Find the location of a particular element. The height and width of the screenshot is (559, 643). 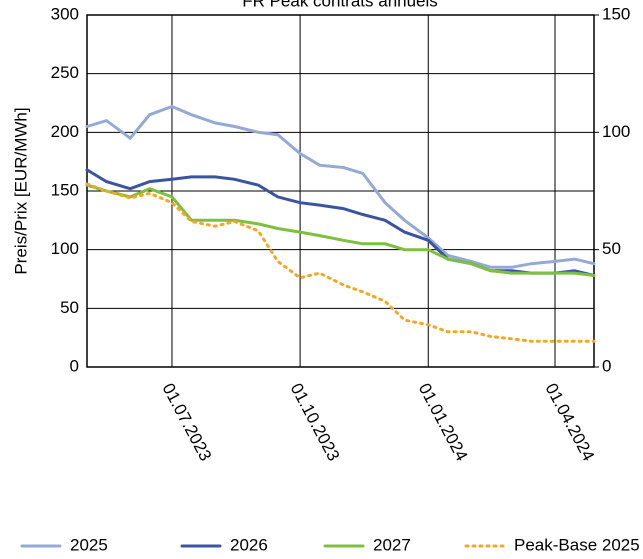

y-tick-label: 0 is located at coordinates (74, 365).